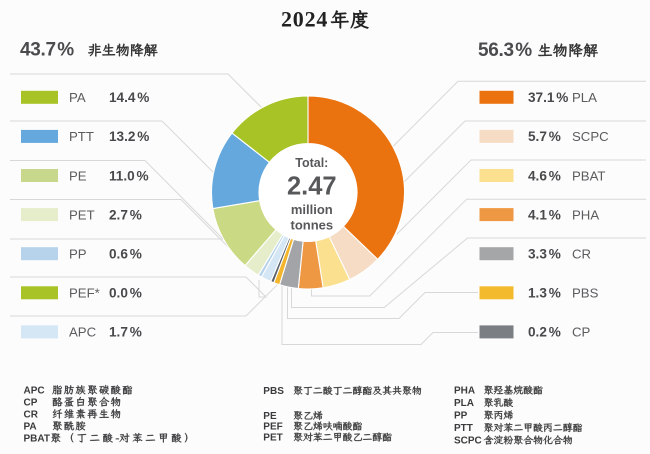 This screenshot has width=650, height=454. Describe the element at coordinates (304, 19) in the screenshot. I see `svg-text: 2024` at that location.